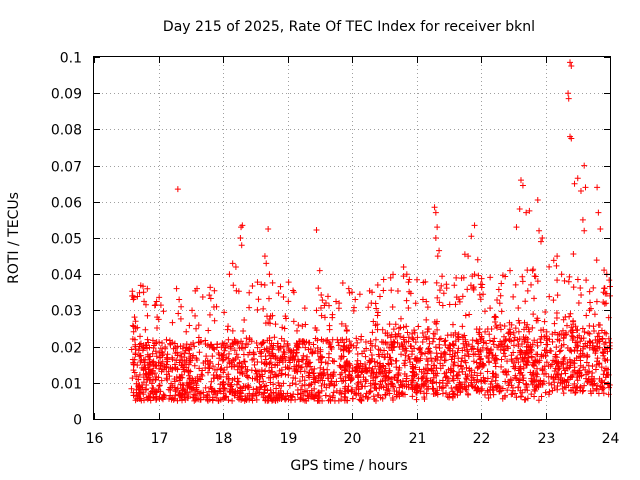  Describe the element at coordinates (66, 276) in the screenshot. I see `y-tick-label: 0.04` at that location.